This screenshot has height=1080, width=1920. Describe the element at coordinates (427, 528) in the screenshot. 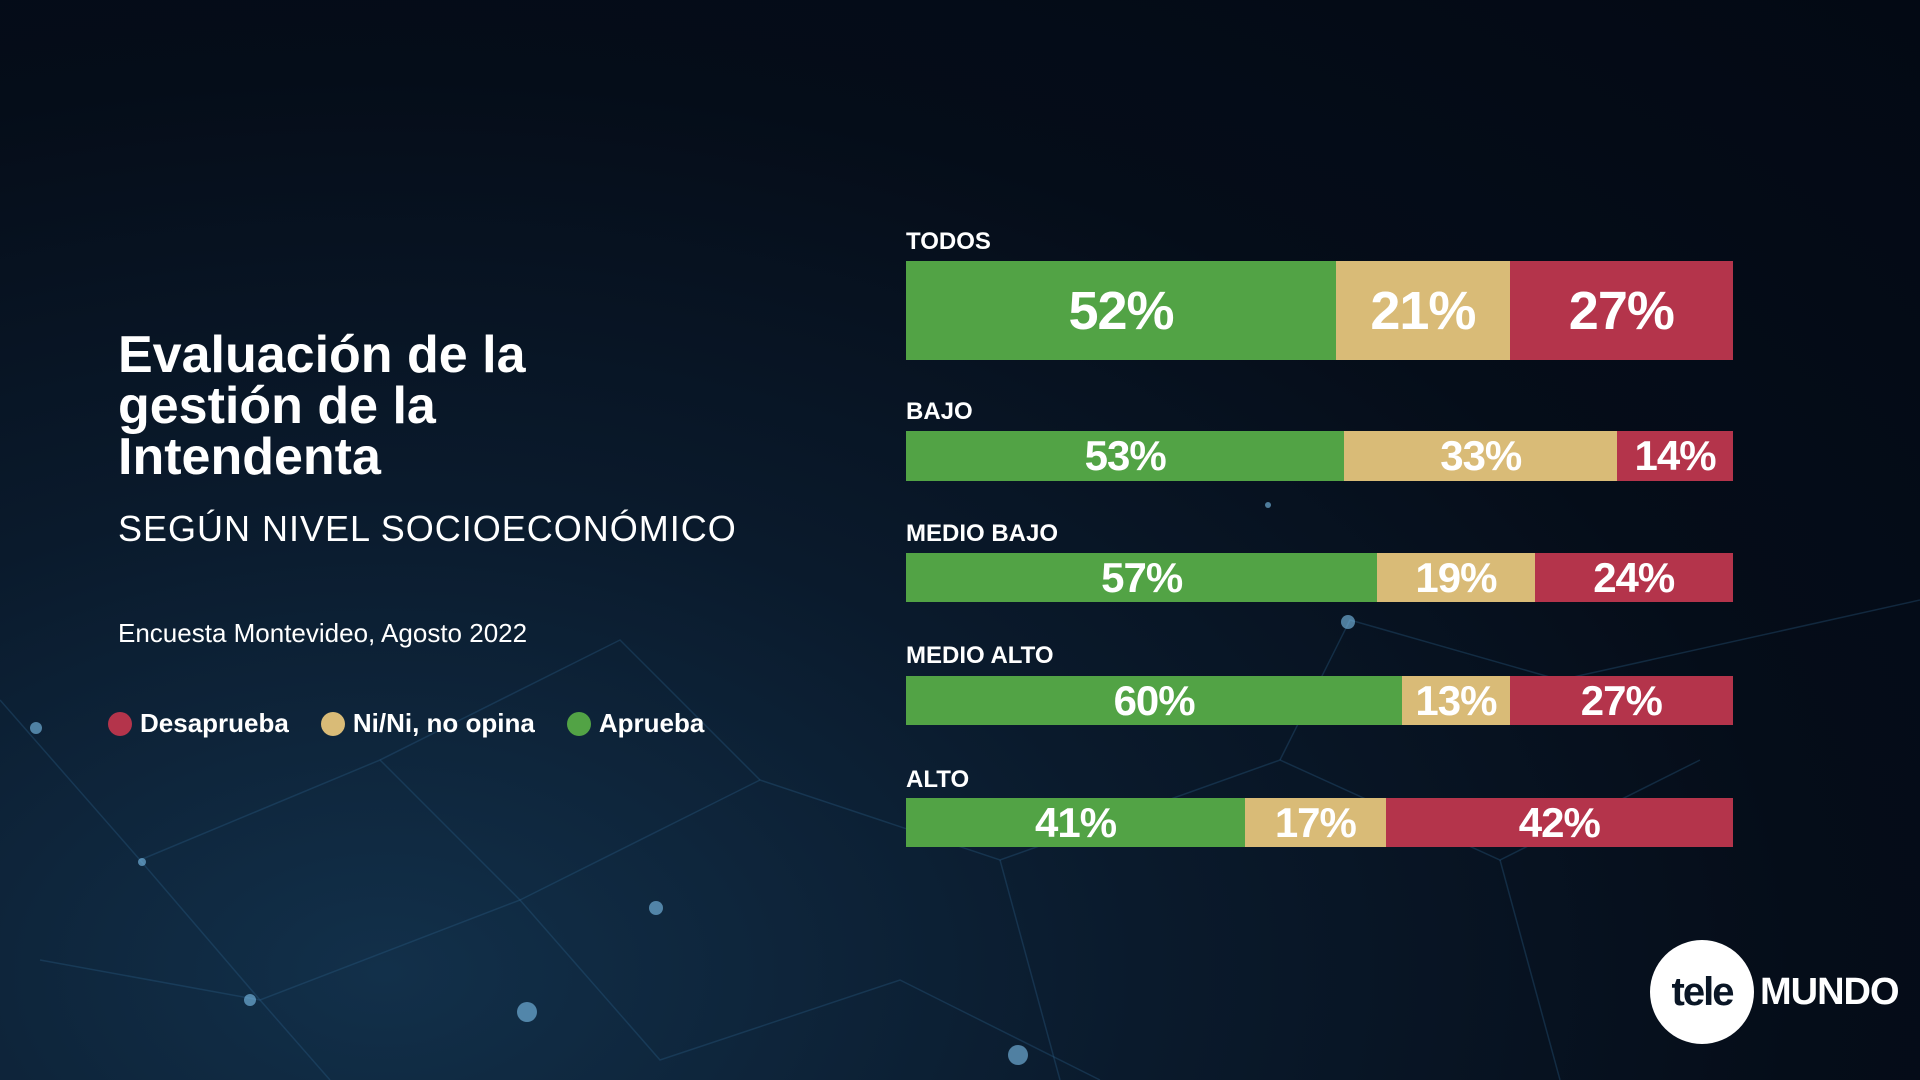

I see `chart-subtitle: SEGÚN NIVEL SOCIOECONÓMICO` at that location.